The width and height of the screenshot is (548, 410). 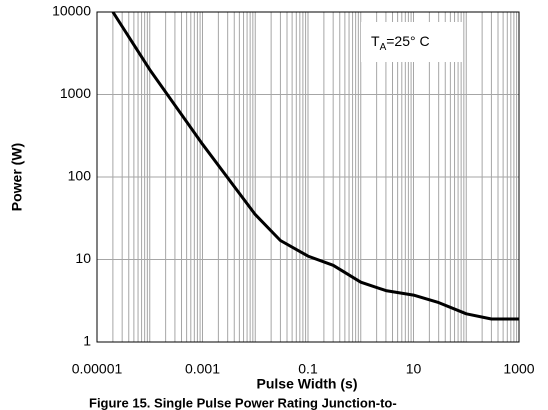 I want to click on y-tick-label: 10, so click(x=83, y=258).